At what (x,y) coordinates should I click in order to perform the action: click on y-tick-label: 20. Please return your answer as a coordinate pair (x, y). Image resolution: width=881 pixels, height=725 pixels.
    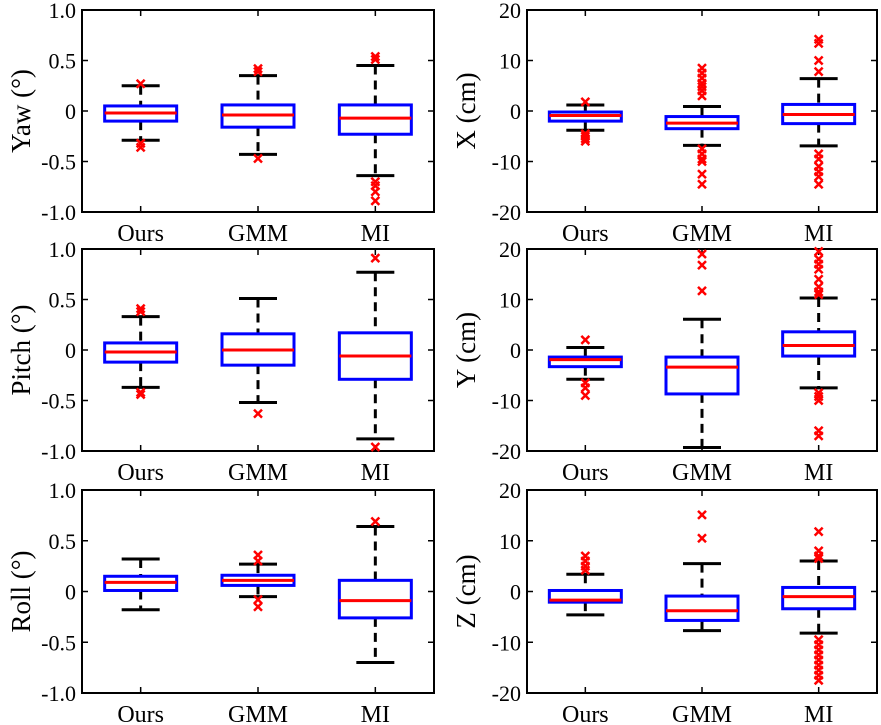
    Looking at the image, I should click on (510, 249).